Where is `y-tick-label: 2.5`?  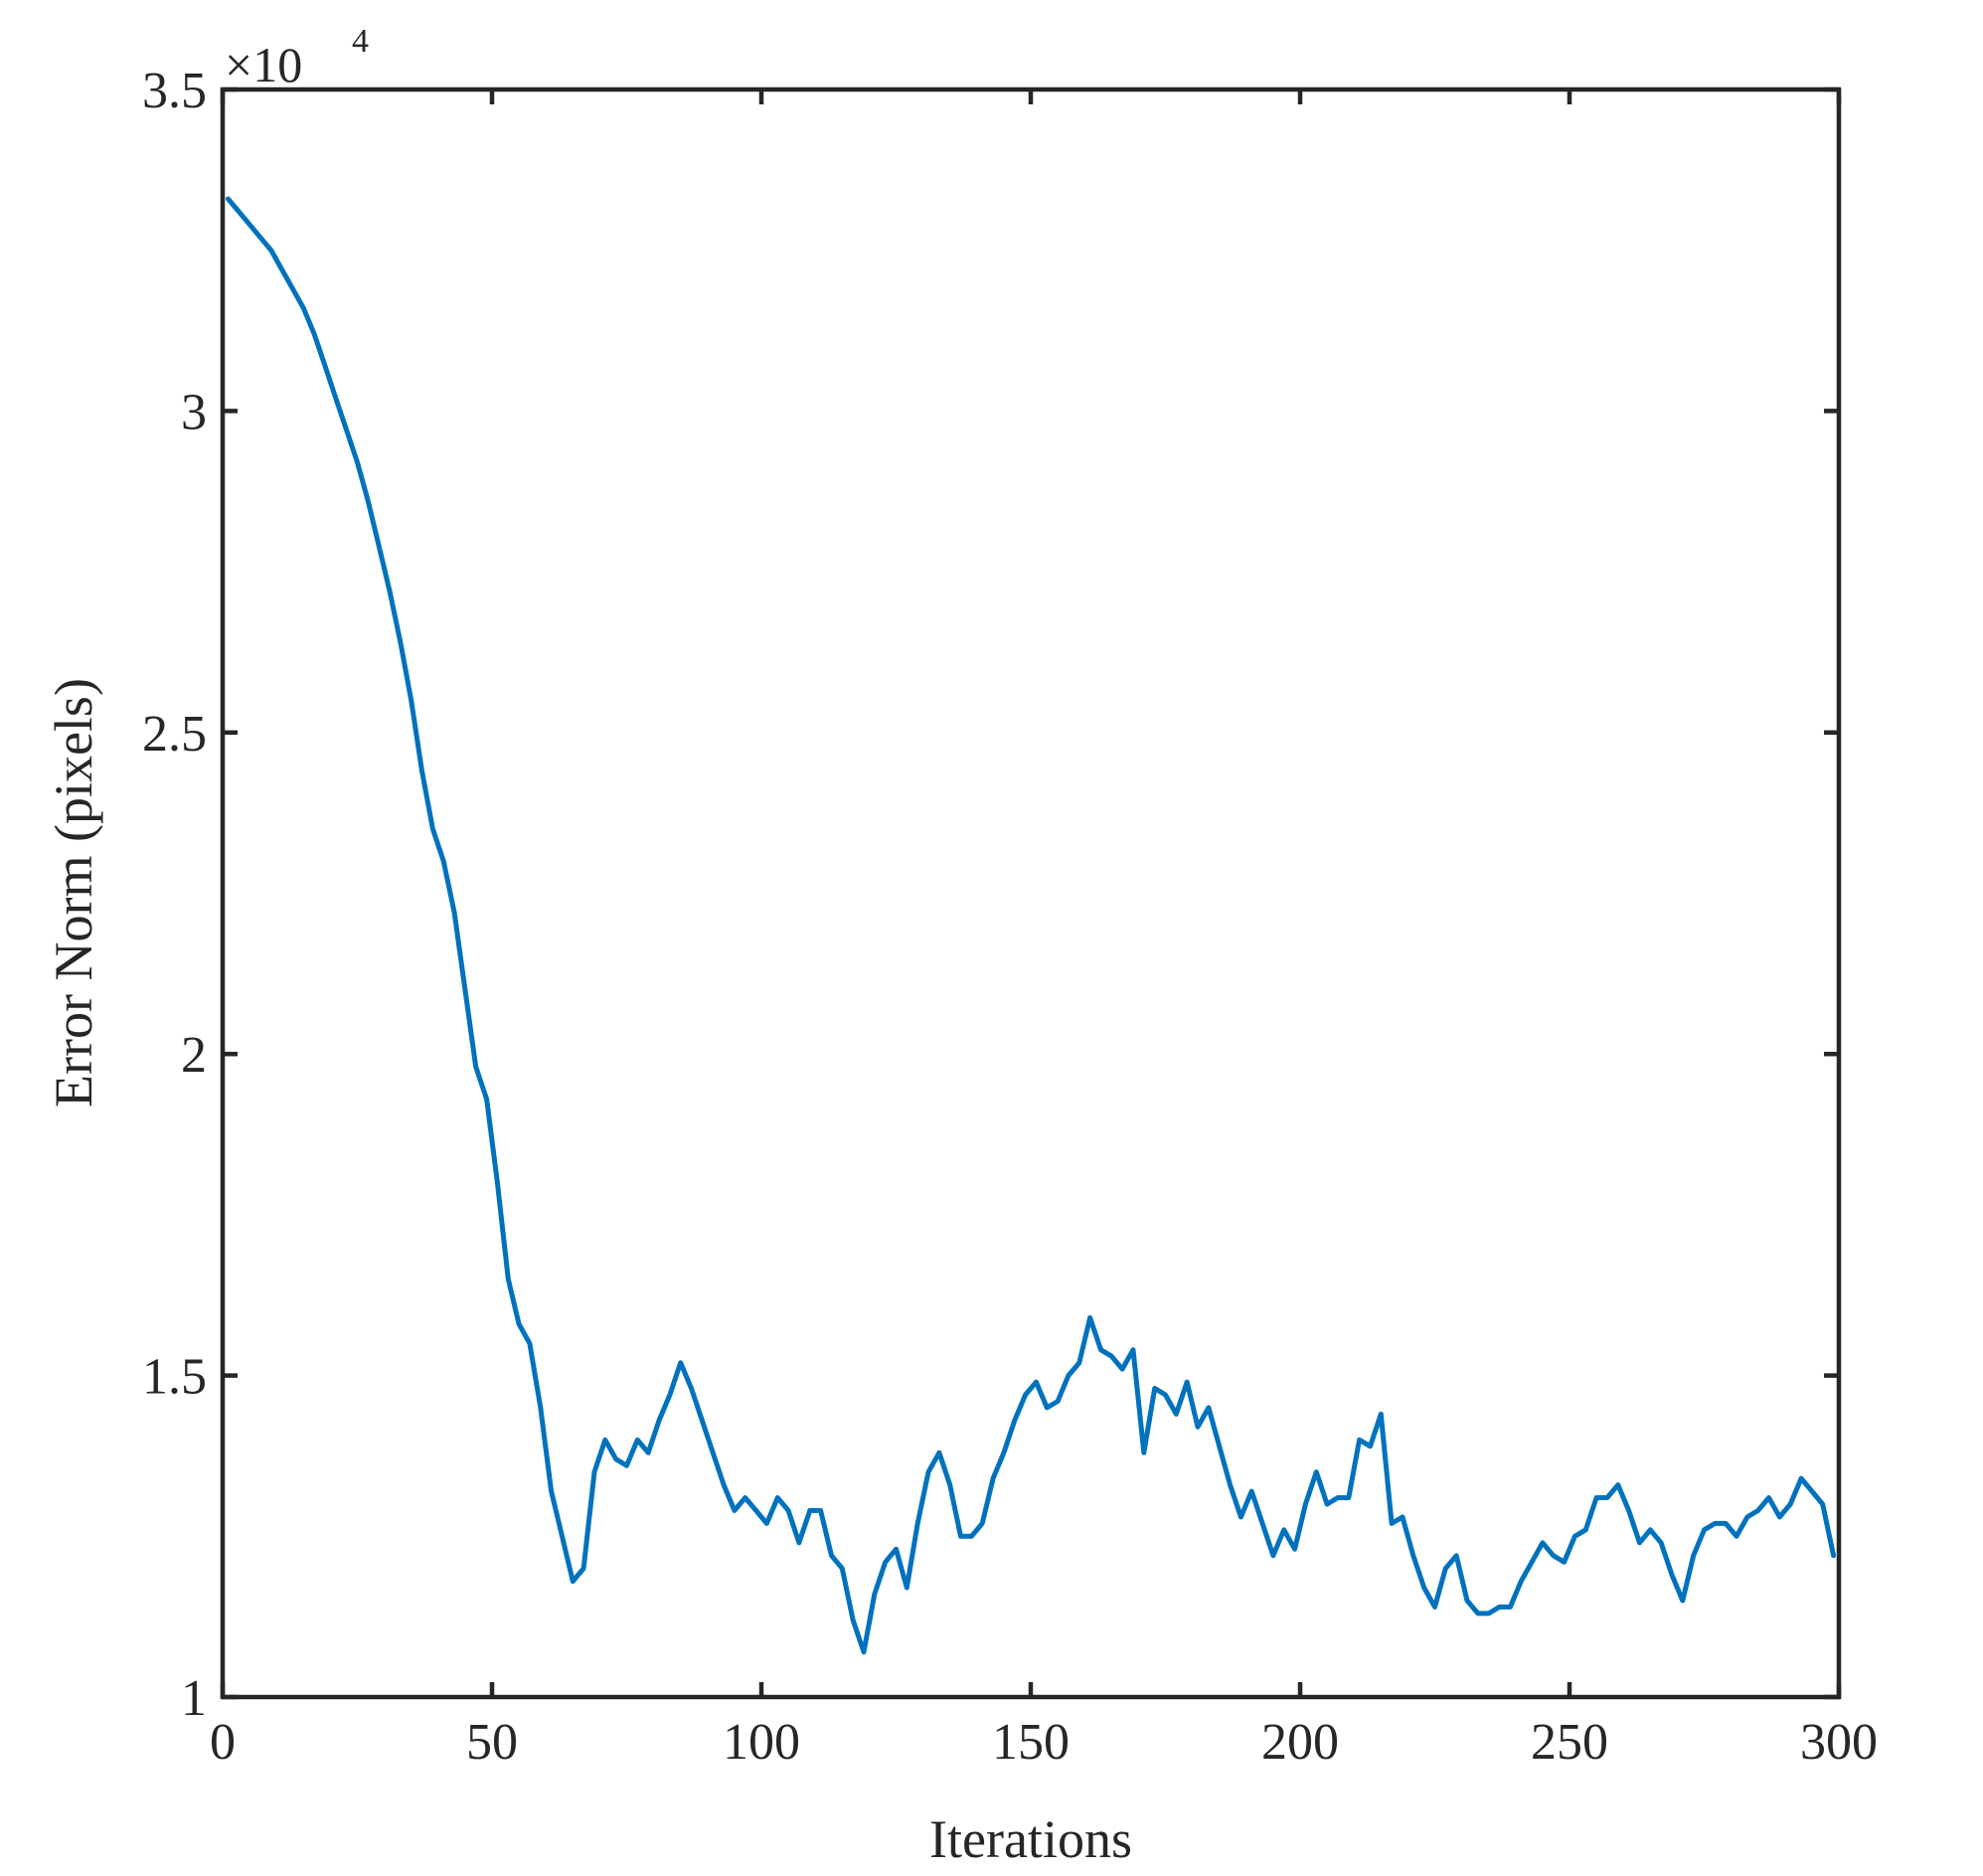
y-tick-label: 2.5 is located at coordinates (174, 734).